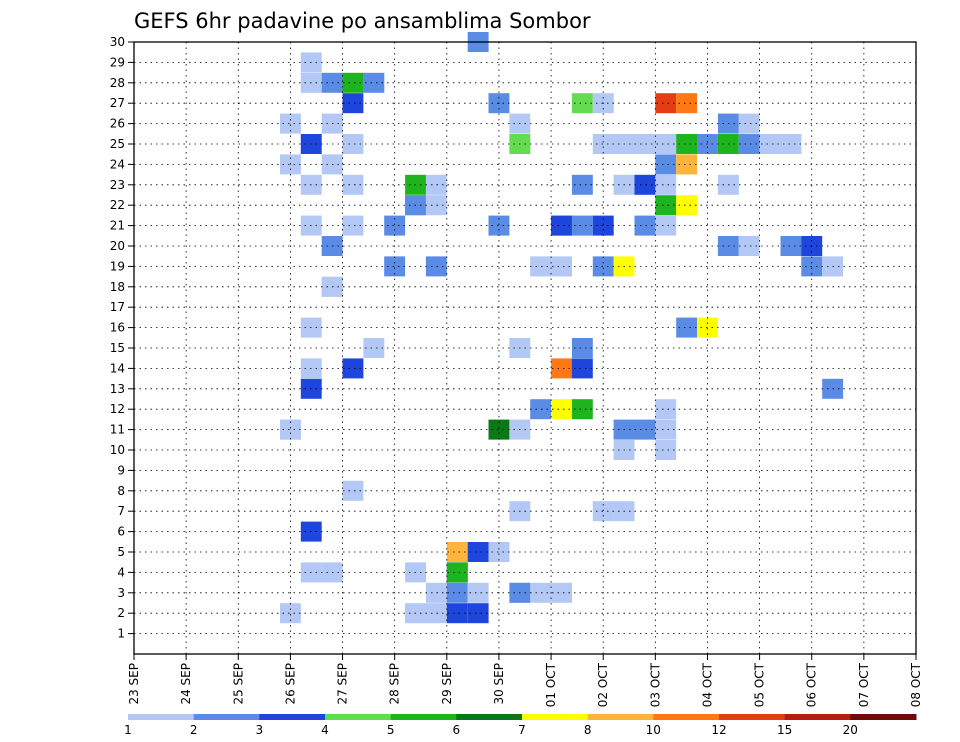 This screenshot has width=960, height=742. What do you see at coordinates (121, 572) in the screenshot?
I see `y-tick-label: 4` at bounding box center [121, 572].